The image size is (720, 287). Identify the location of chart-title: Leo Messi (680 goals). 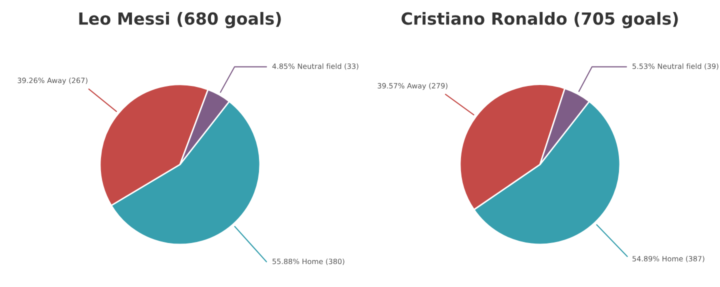
(180, 20).